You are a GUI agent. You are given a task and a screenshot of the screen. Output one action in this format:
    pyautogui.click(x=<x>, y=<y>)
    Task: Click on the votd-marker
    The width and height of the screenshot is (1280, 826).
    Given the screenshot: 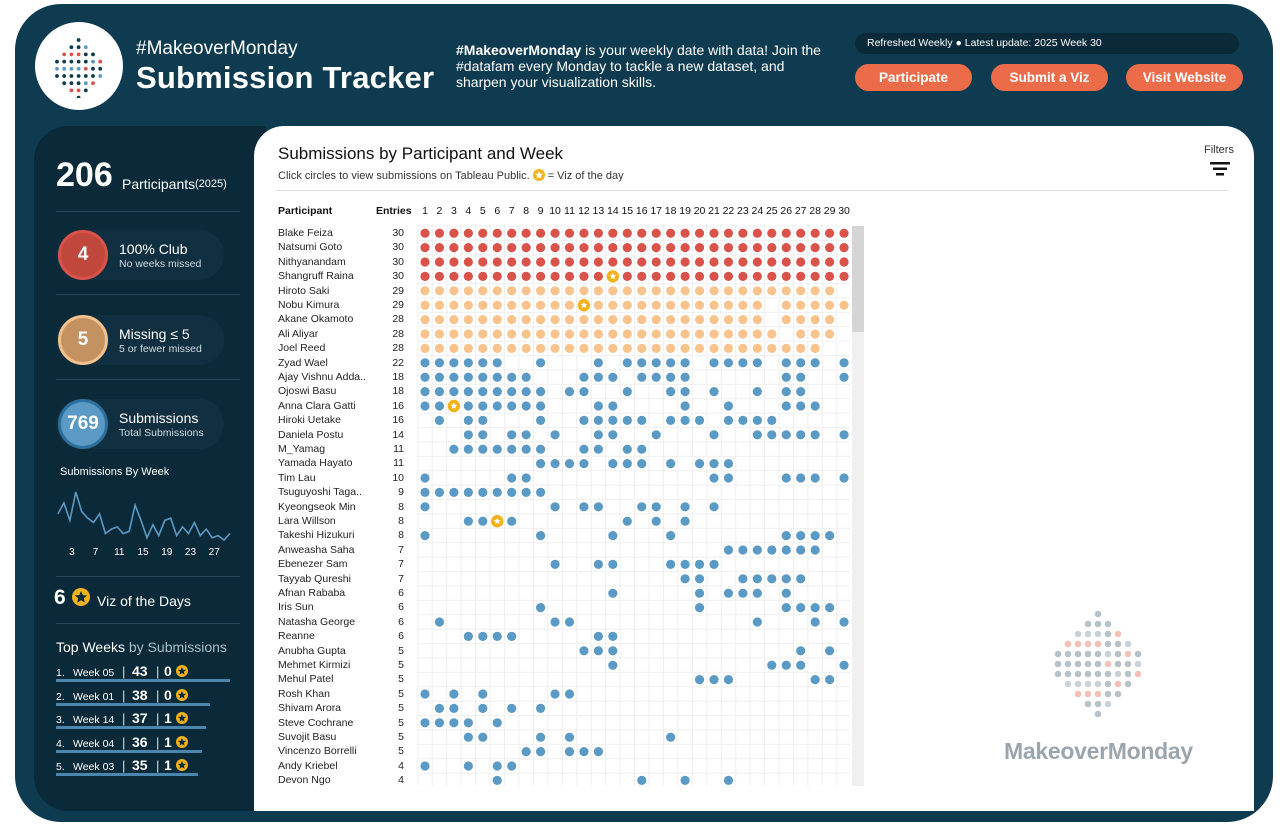 What is the action you would take?
    pyautogui.click(x=454, y=406)
    